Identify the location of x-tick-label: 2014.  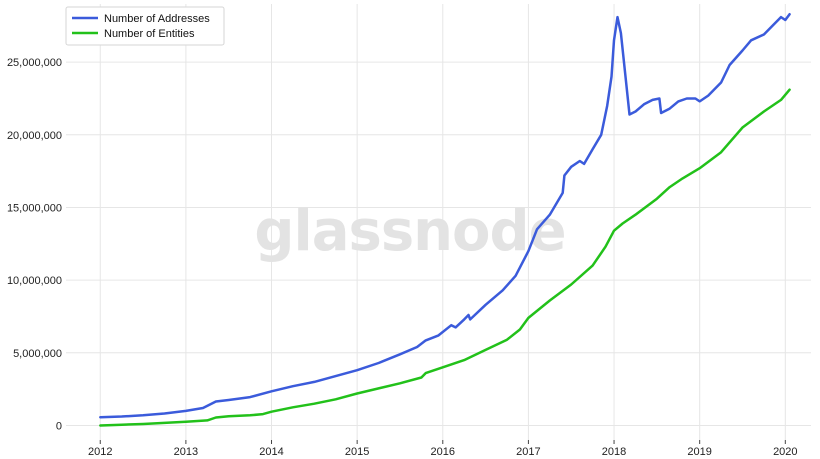
(271, 452).